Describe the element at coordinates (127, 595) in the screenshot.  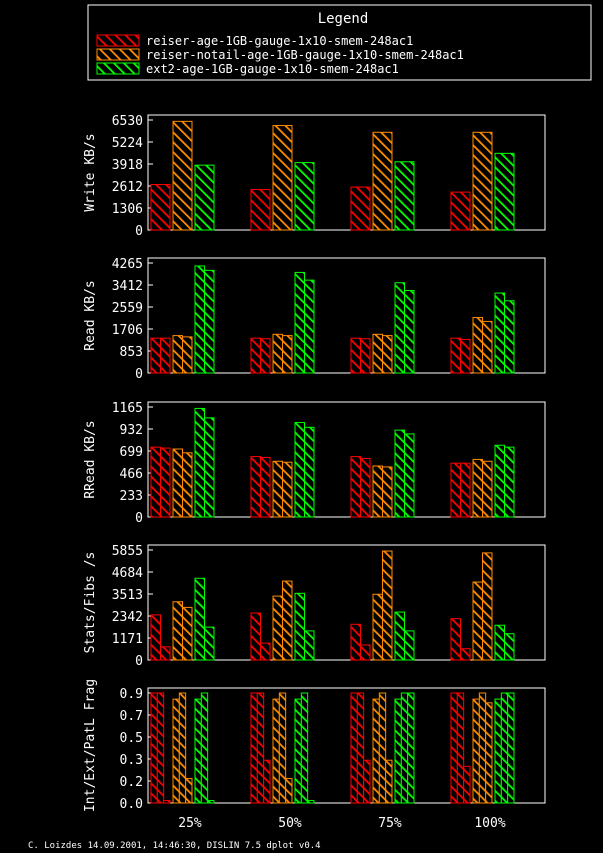
I see `y-tick-label: 3513` at that location.